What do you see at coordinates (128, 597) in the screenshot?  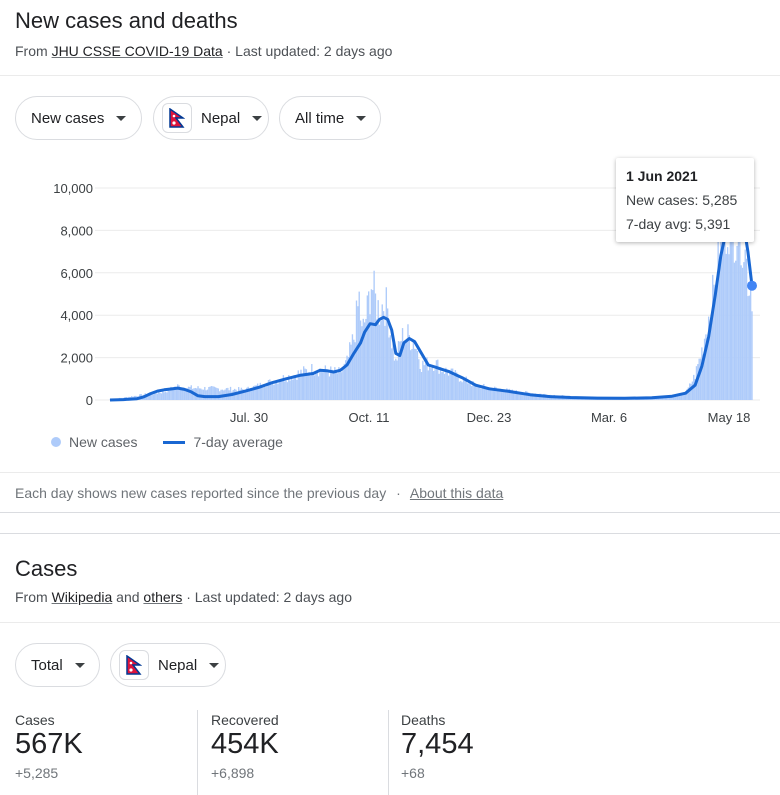 I see `source-and: and` at bounding box center [128, 597].